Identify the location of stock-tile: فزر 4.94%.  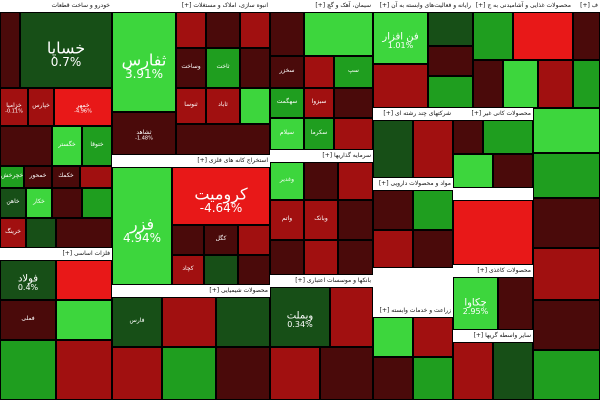
(142, 226).